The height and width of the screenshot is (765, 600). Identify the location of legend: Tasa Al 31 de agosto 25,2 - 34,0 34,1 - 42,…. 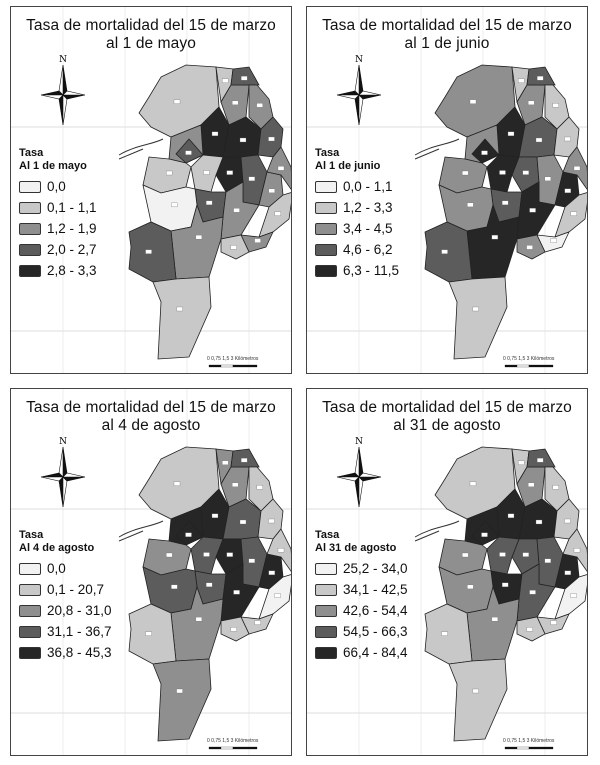
(361, 596).